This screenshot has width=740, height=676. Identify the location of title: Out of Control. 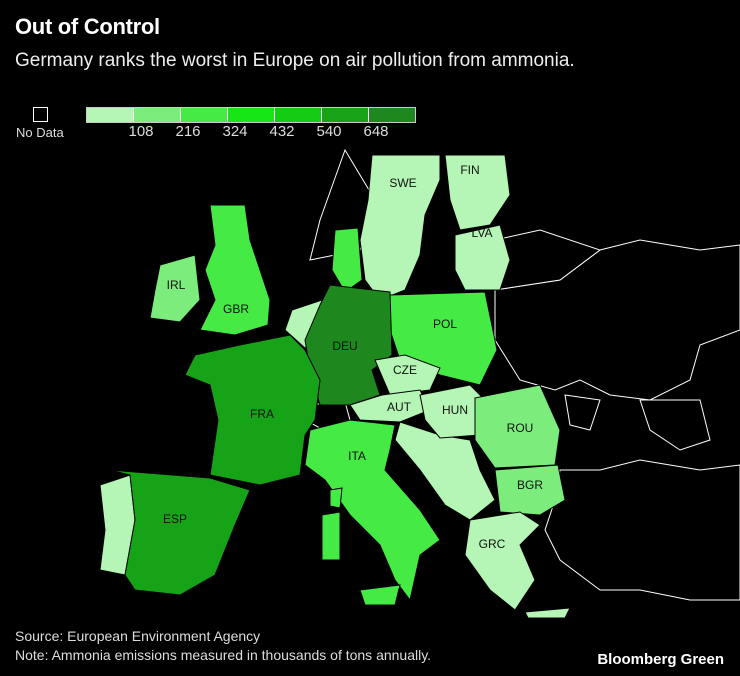
(87, 26).